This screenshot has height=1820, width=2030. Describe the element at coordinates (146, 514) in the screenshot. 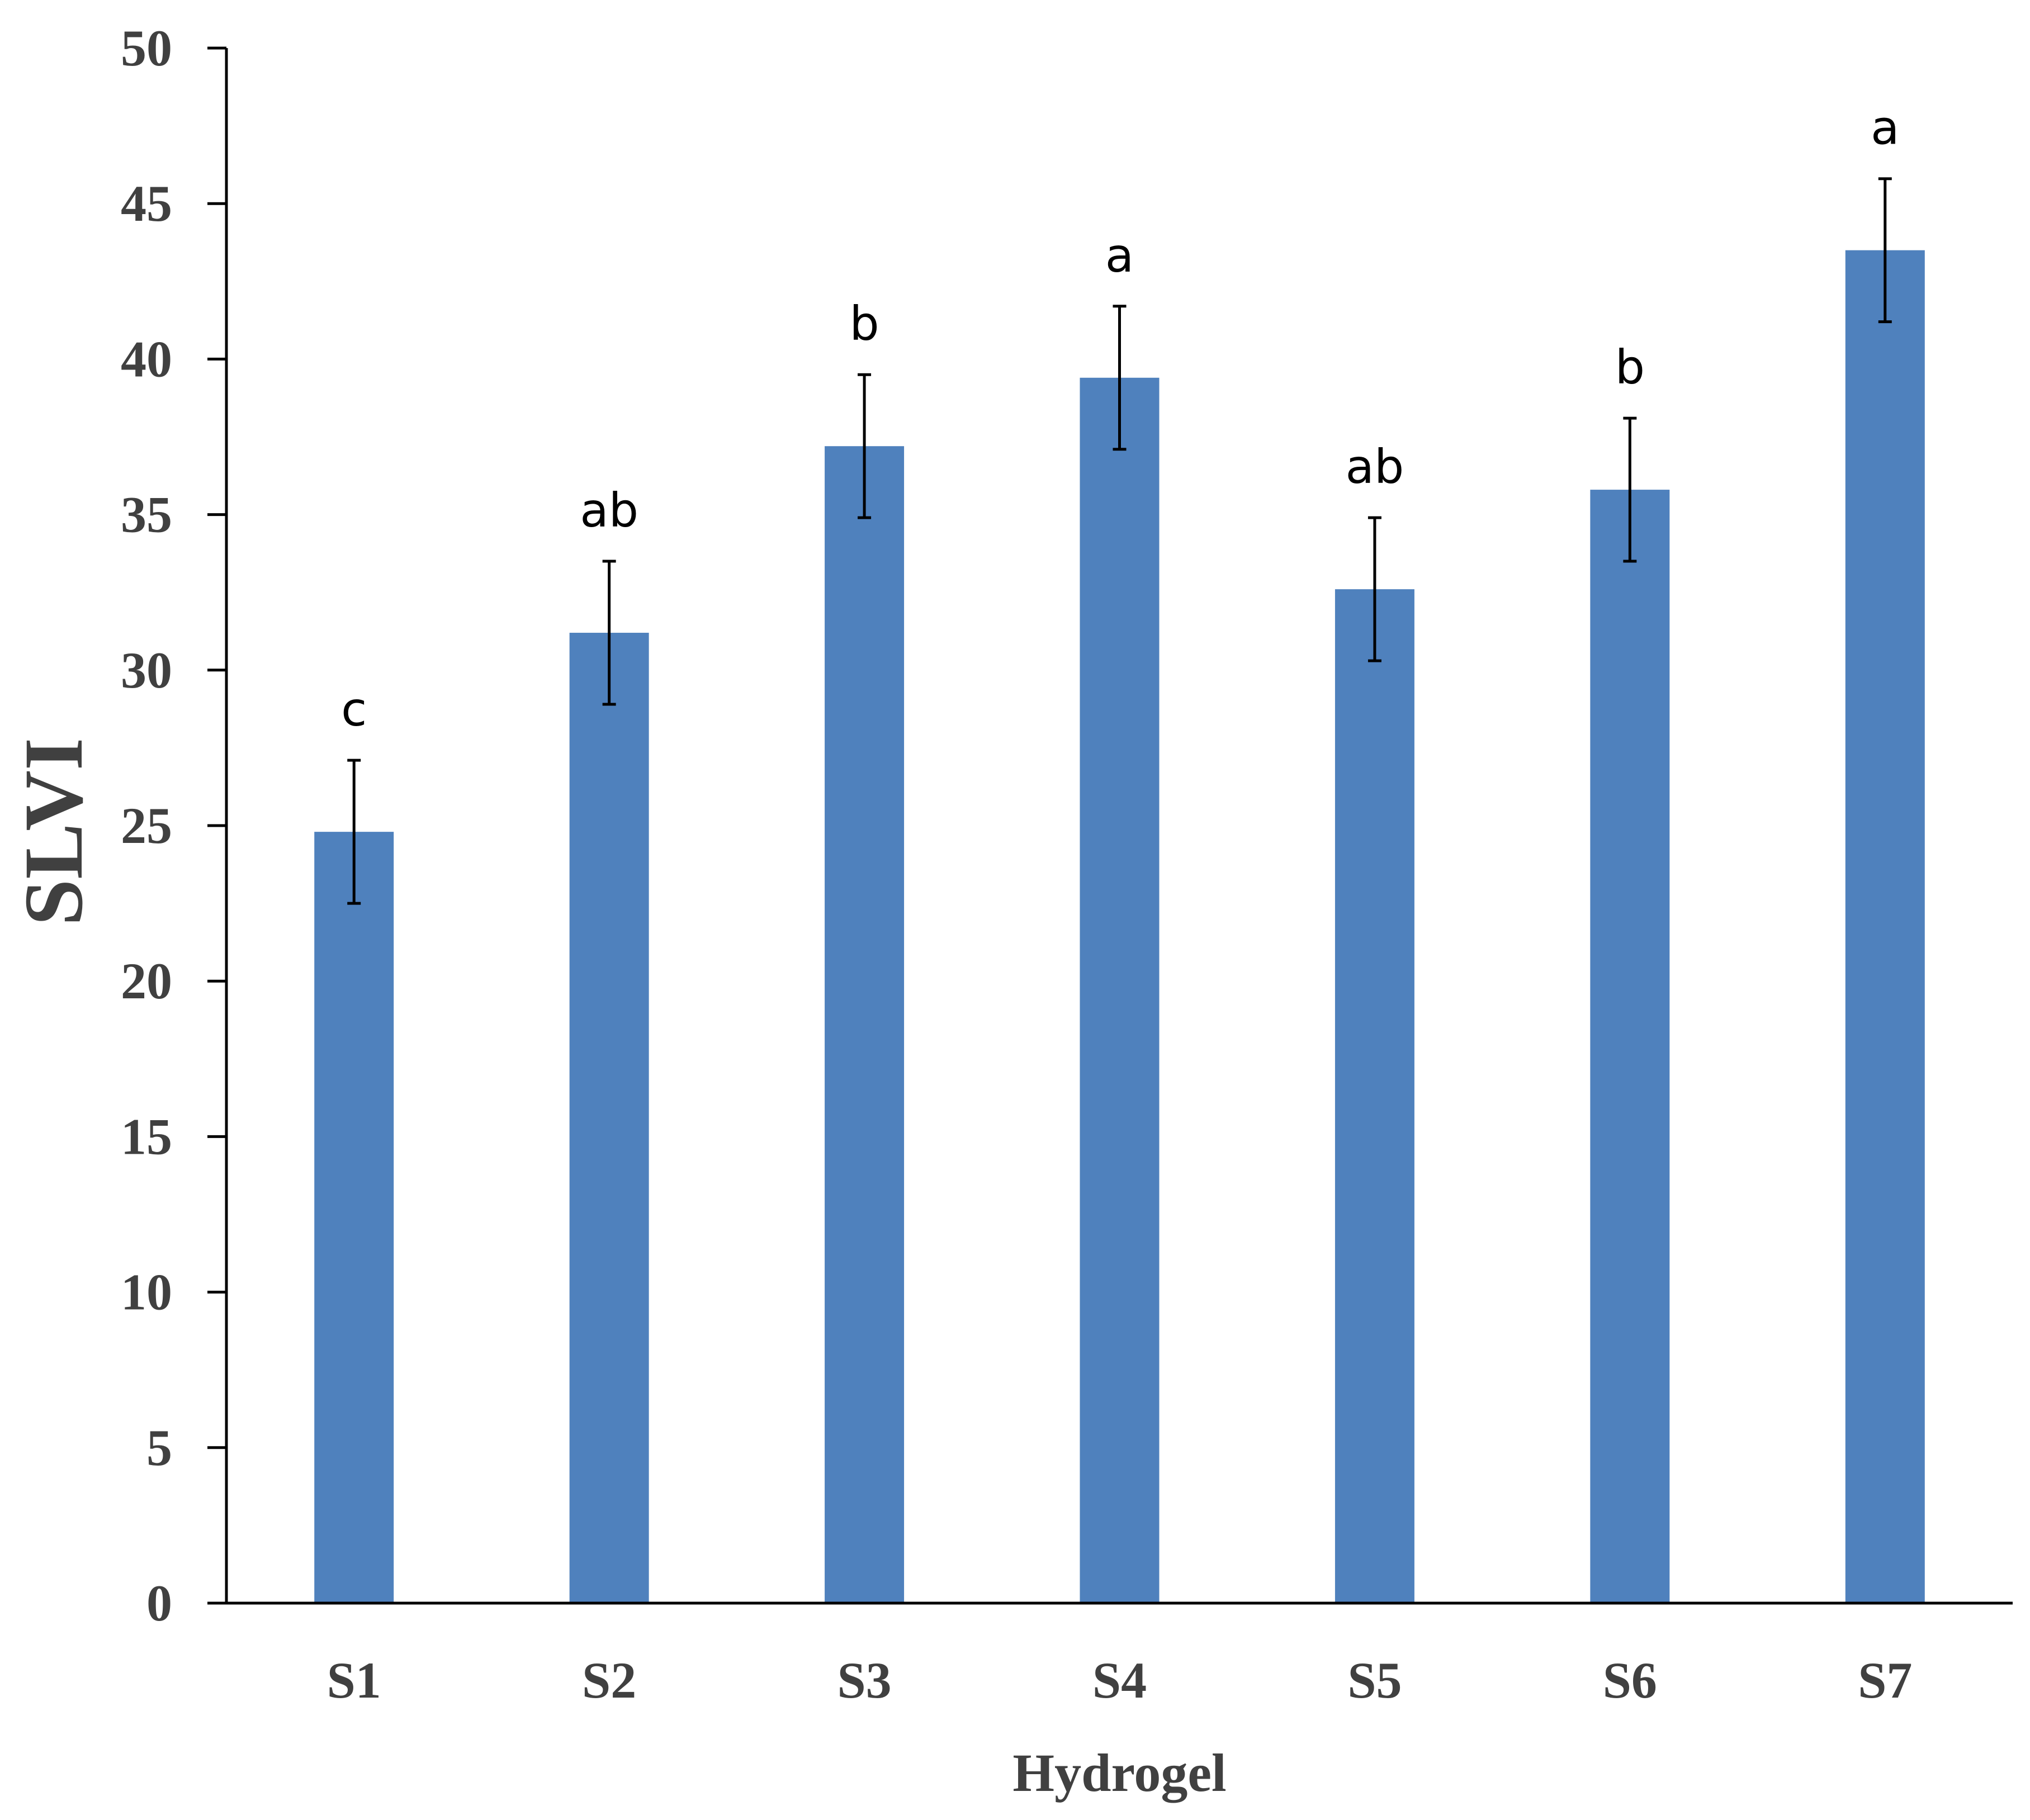

I see `y-tick-label: 35` at that location.